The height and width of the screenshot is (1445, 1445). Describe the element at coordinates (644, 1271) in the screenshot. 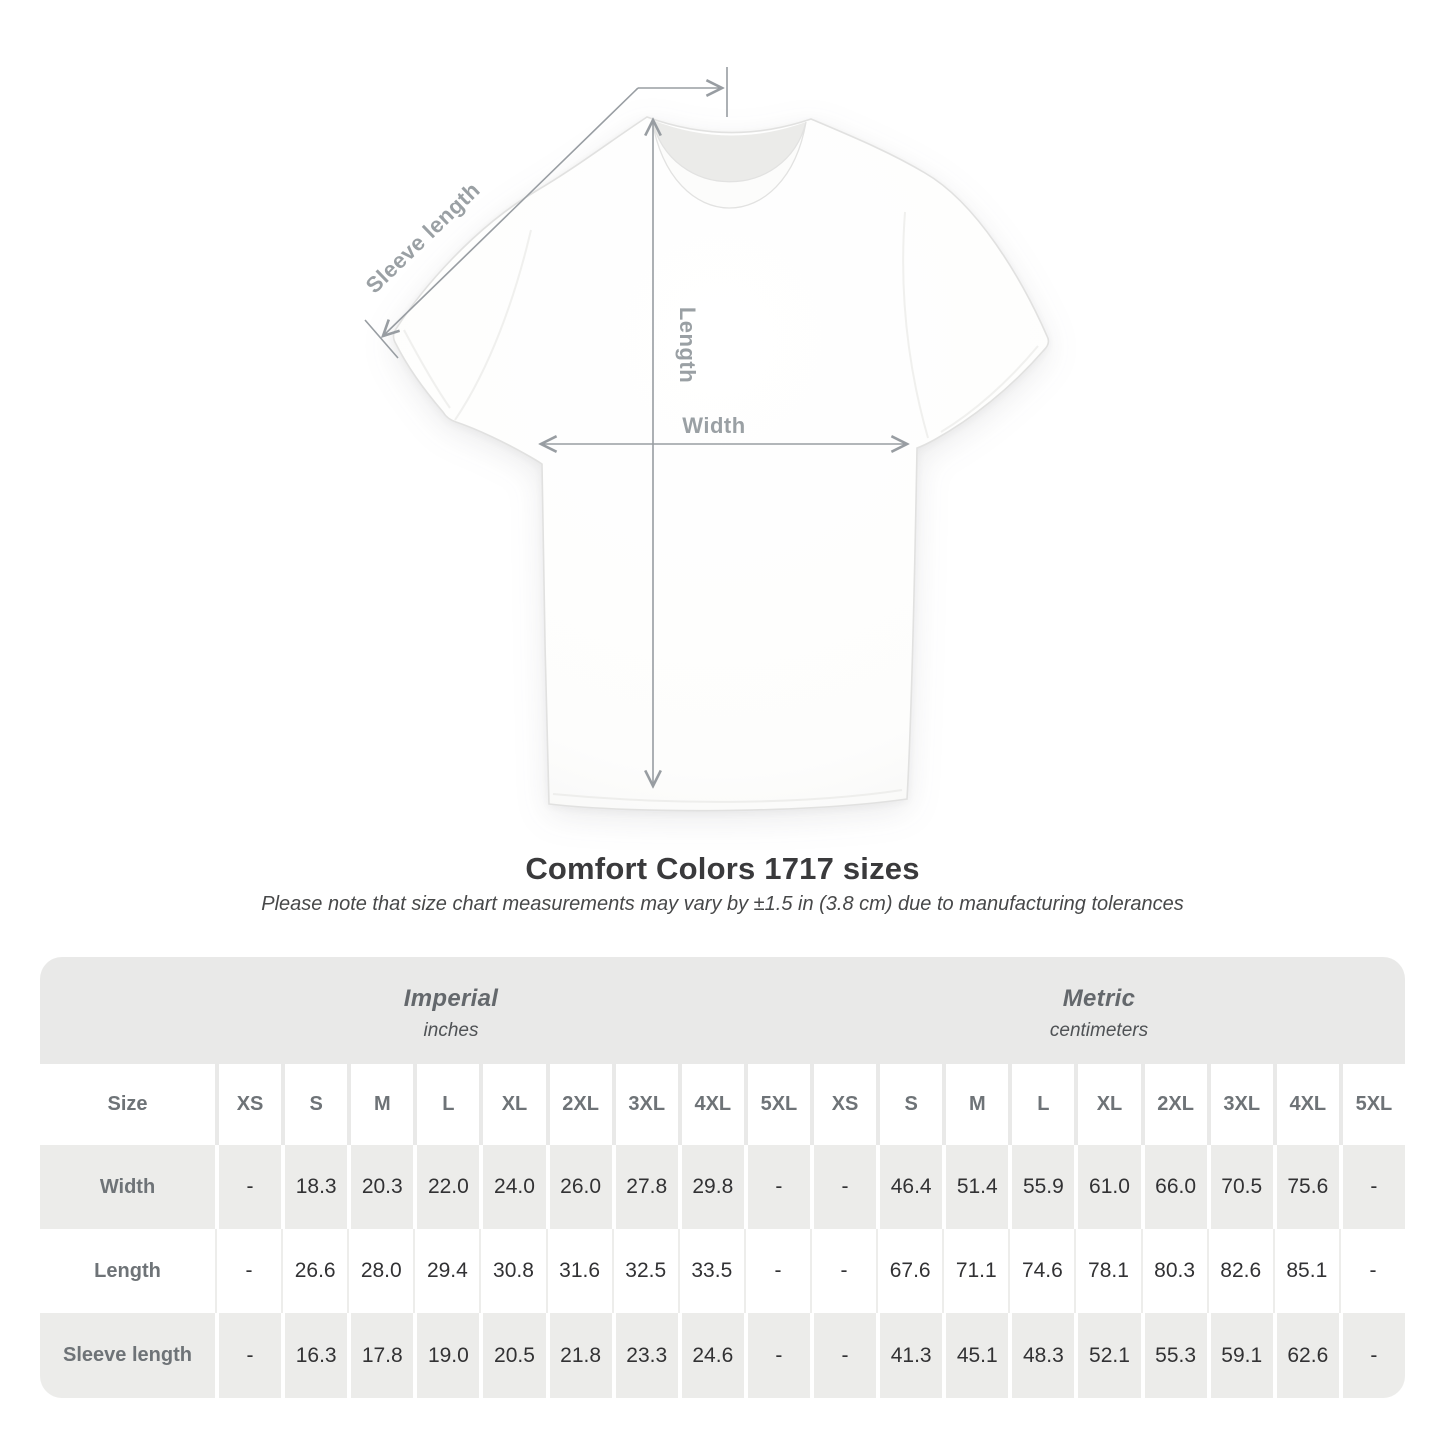

I see `value-imperial: 32.5` at that location.